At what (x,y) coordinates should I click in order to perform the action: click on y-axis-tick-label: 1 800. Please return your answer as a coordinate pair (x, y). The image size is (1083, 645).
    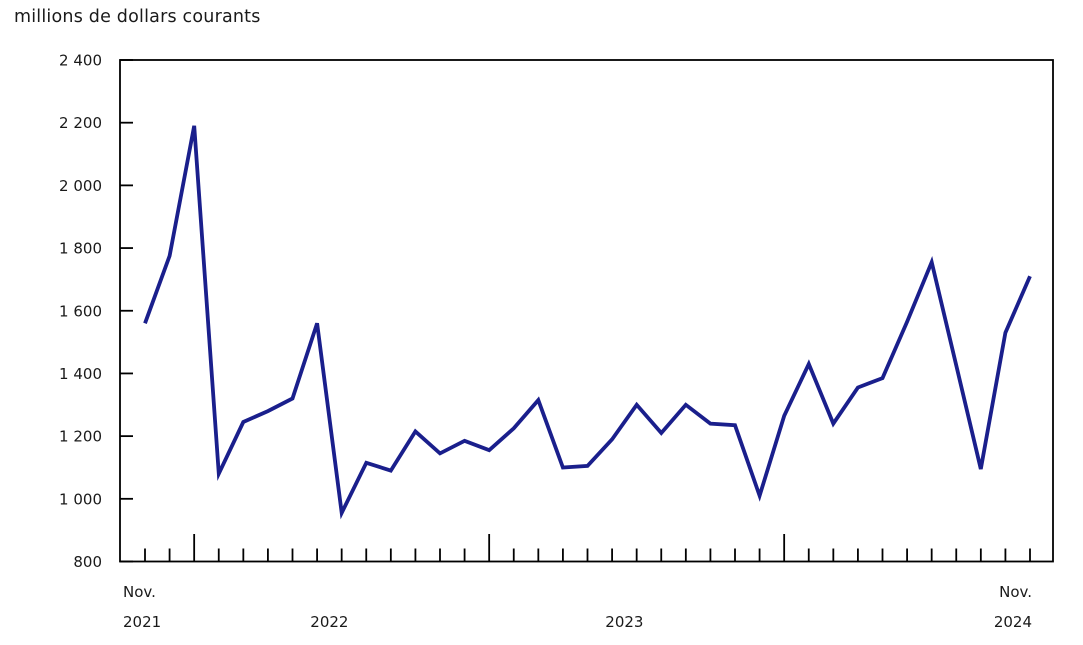
    Looking at the image, I should click on (80, 249).